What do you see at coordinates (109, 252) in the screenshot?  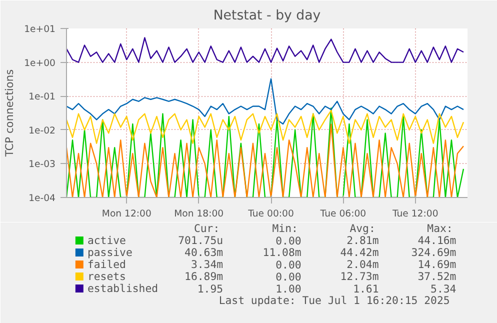 I see `legend-label: passive` at bounding box center [109, 252].